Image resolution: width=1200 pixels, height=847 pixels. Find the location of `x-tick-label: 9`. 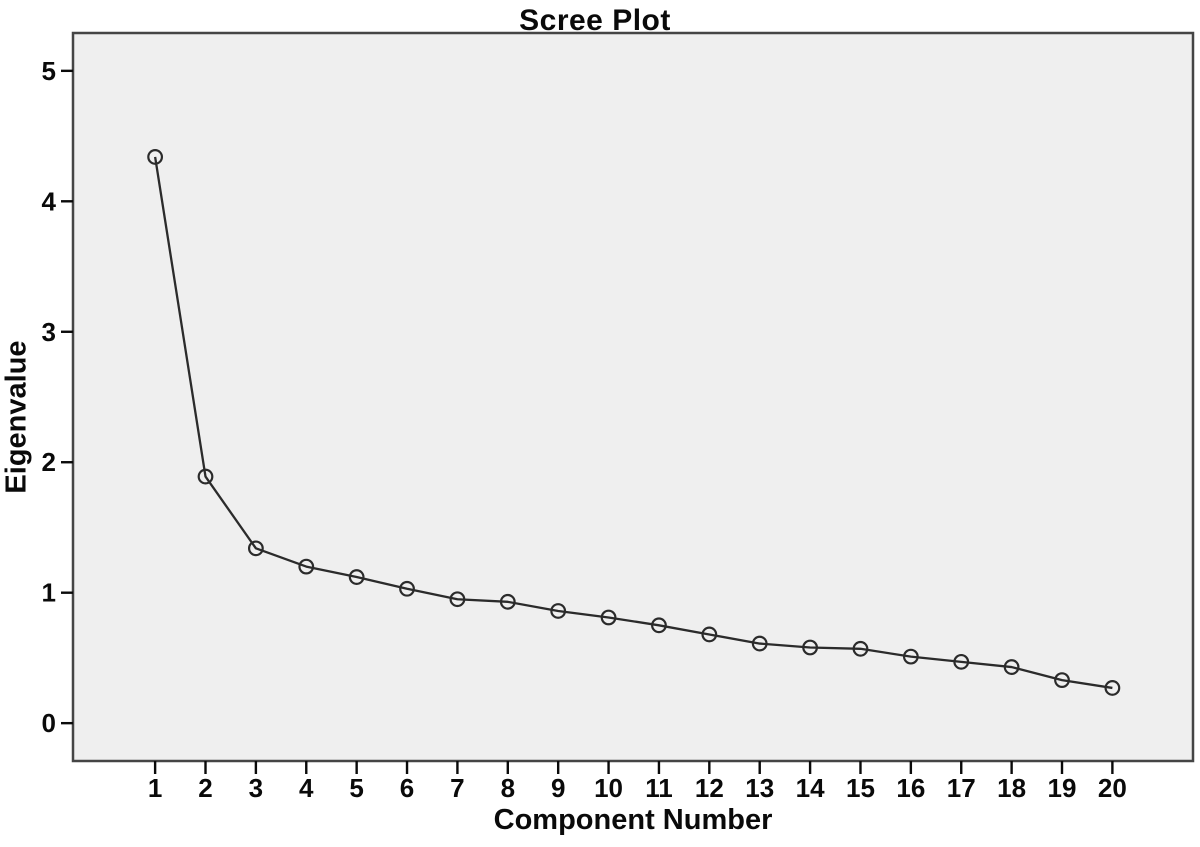

x-tick-label: 9 is located at coordinates (558, 788).